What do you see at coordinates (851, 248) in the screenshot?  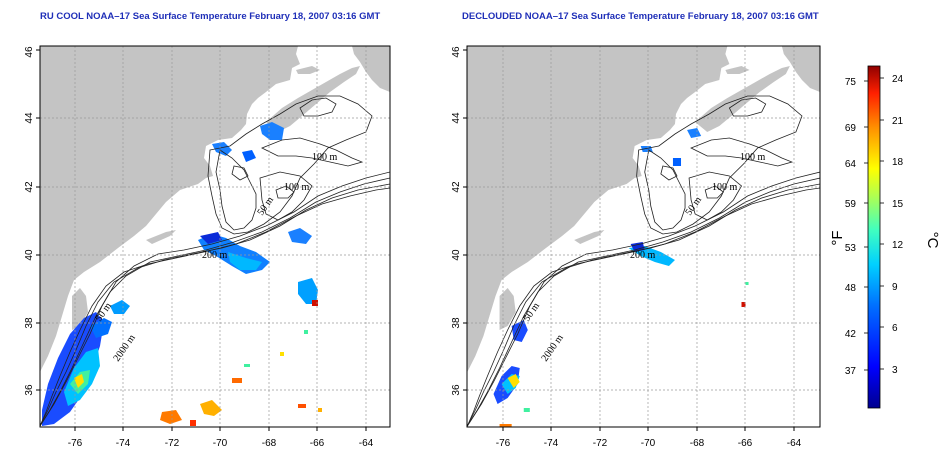 I see `fahrenheit-tick: 53` at bounding box center [851, 248].